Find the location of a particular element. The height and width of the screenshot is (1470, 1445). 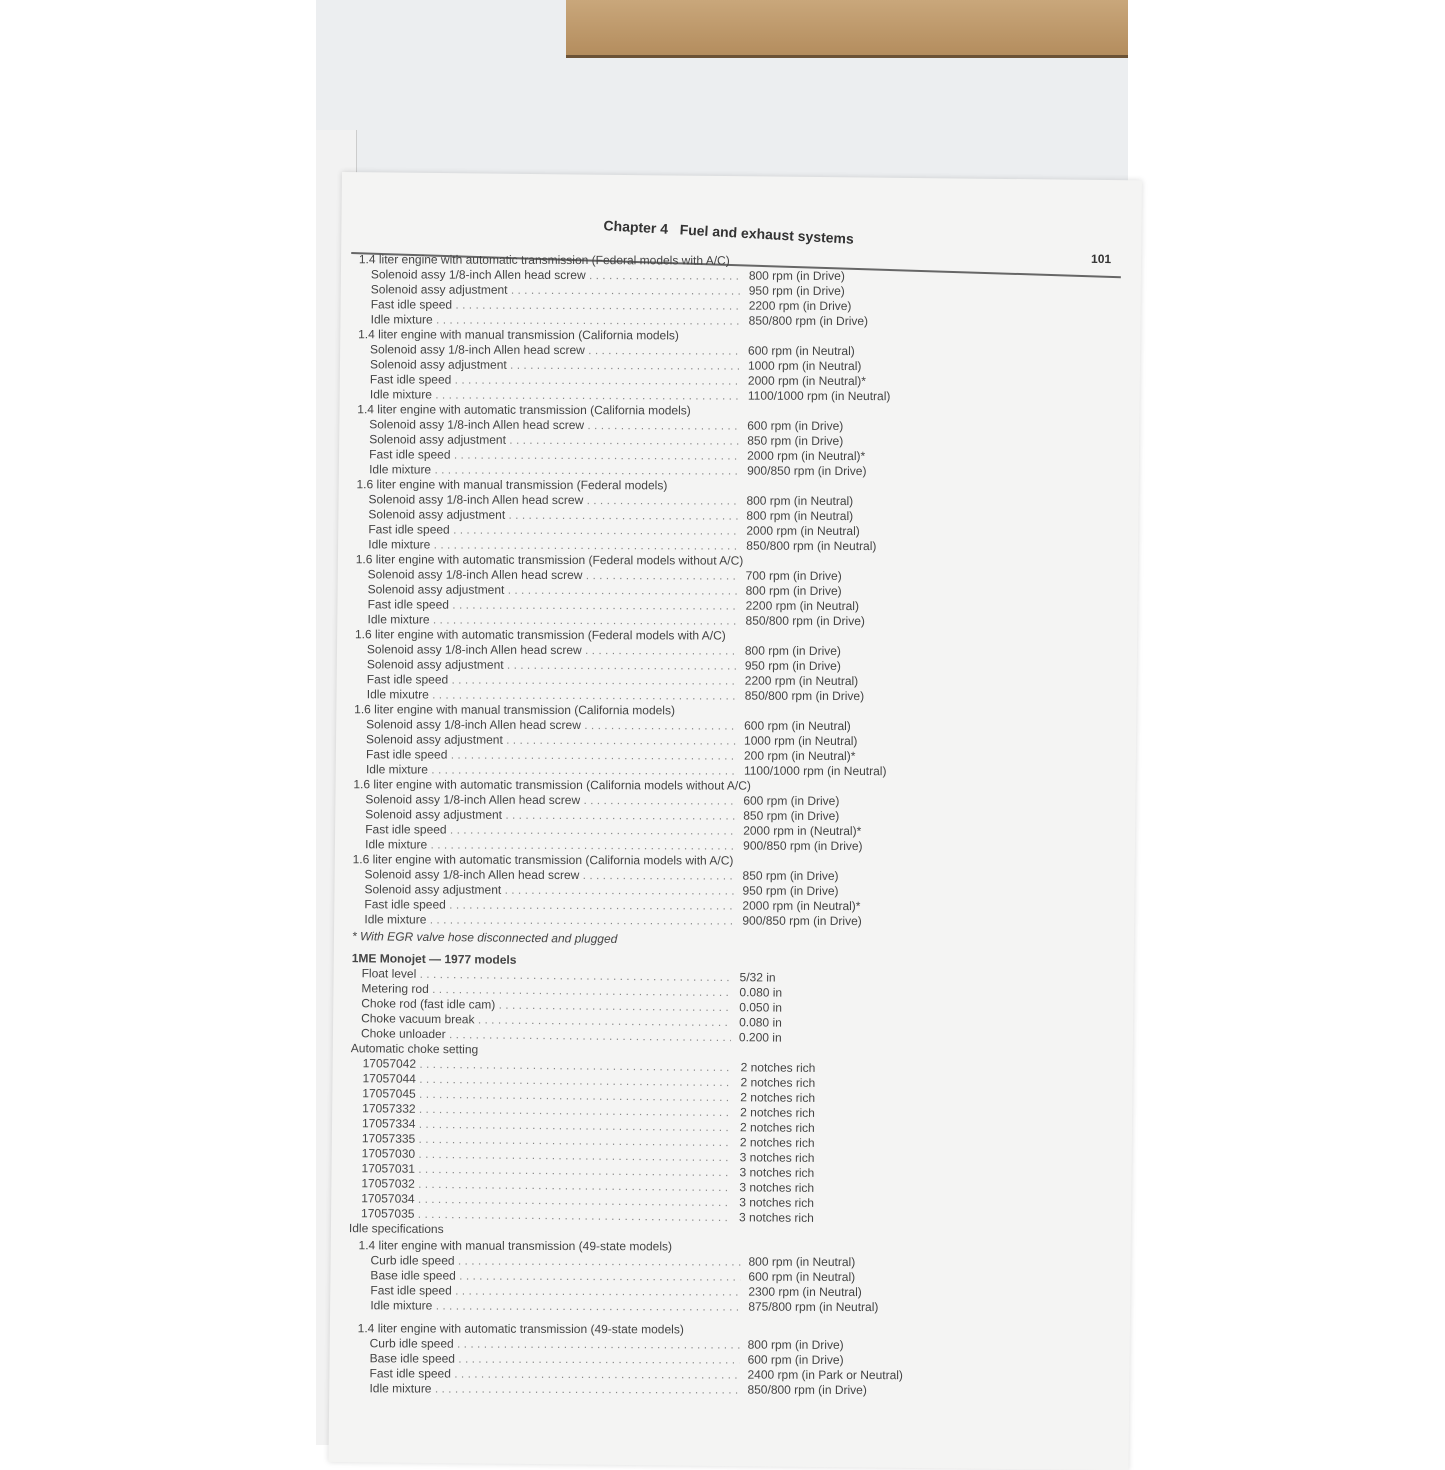

spec-value: 875/800 rpm (in Neutral) is located at coordinates (813, 1307).